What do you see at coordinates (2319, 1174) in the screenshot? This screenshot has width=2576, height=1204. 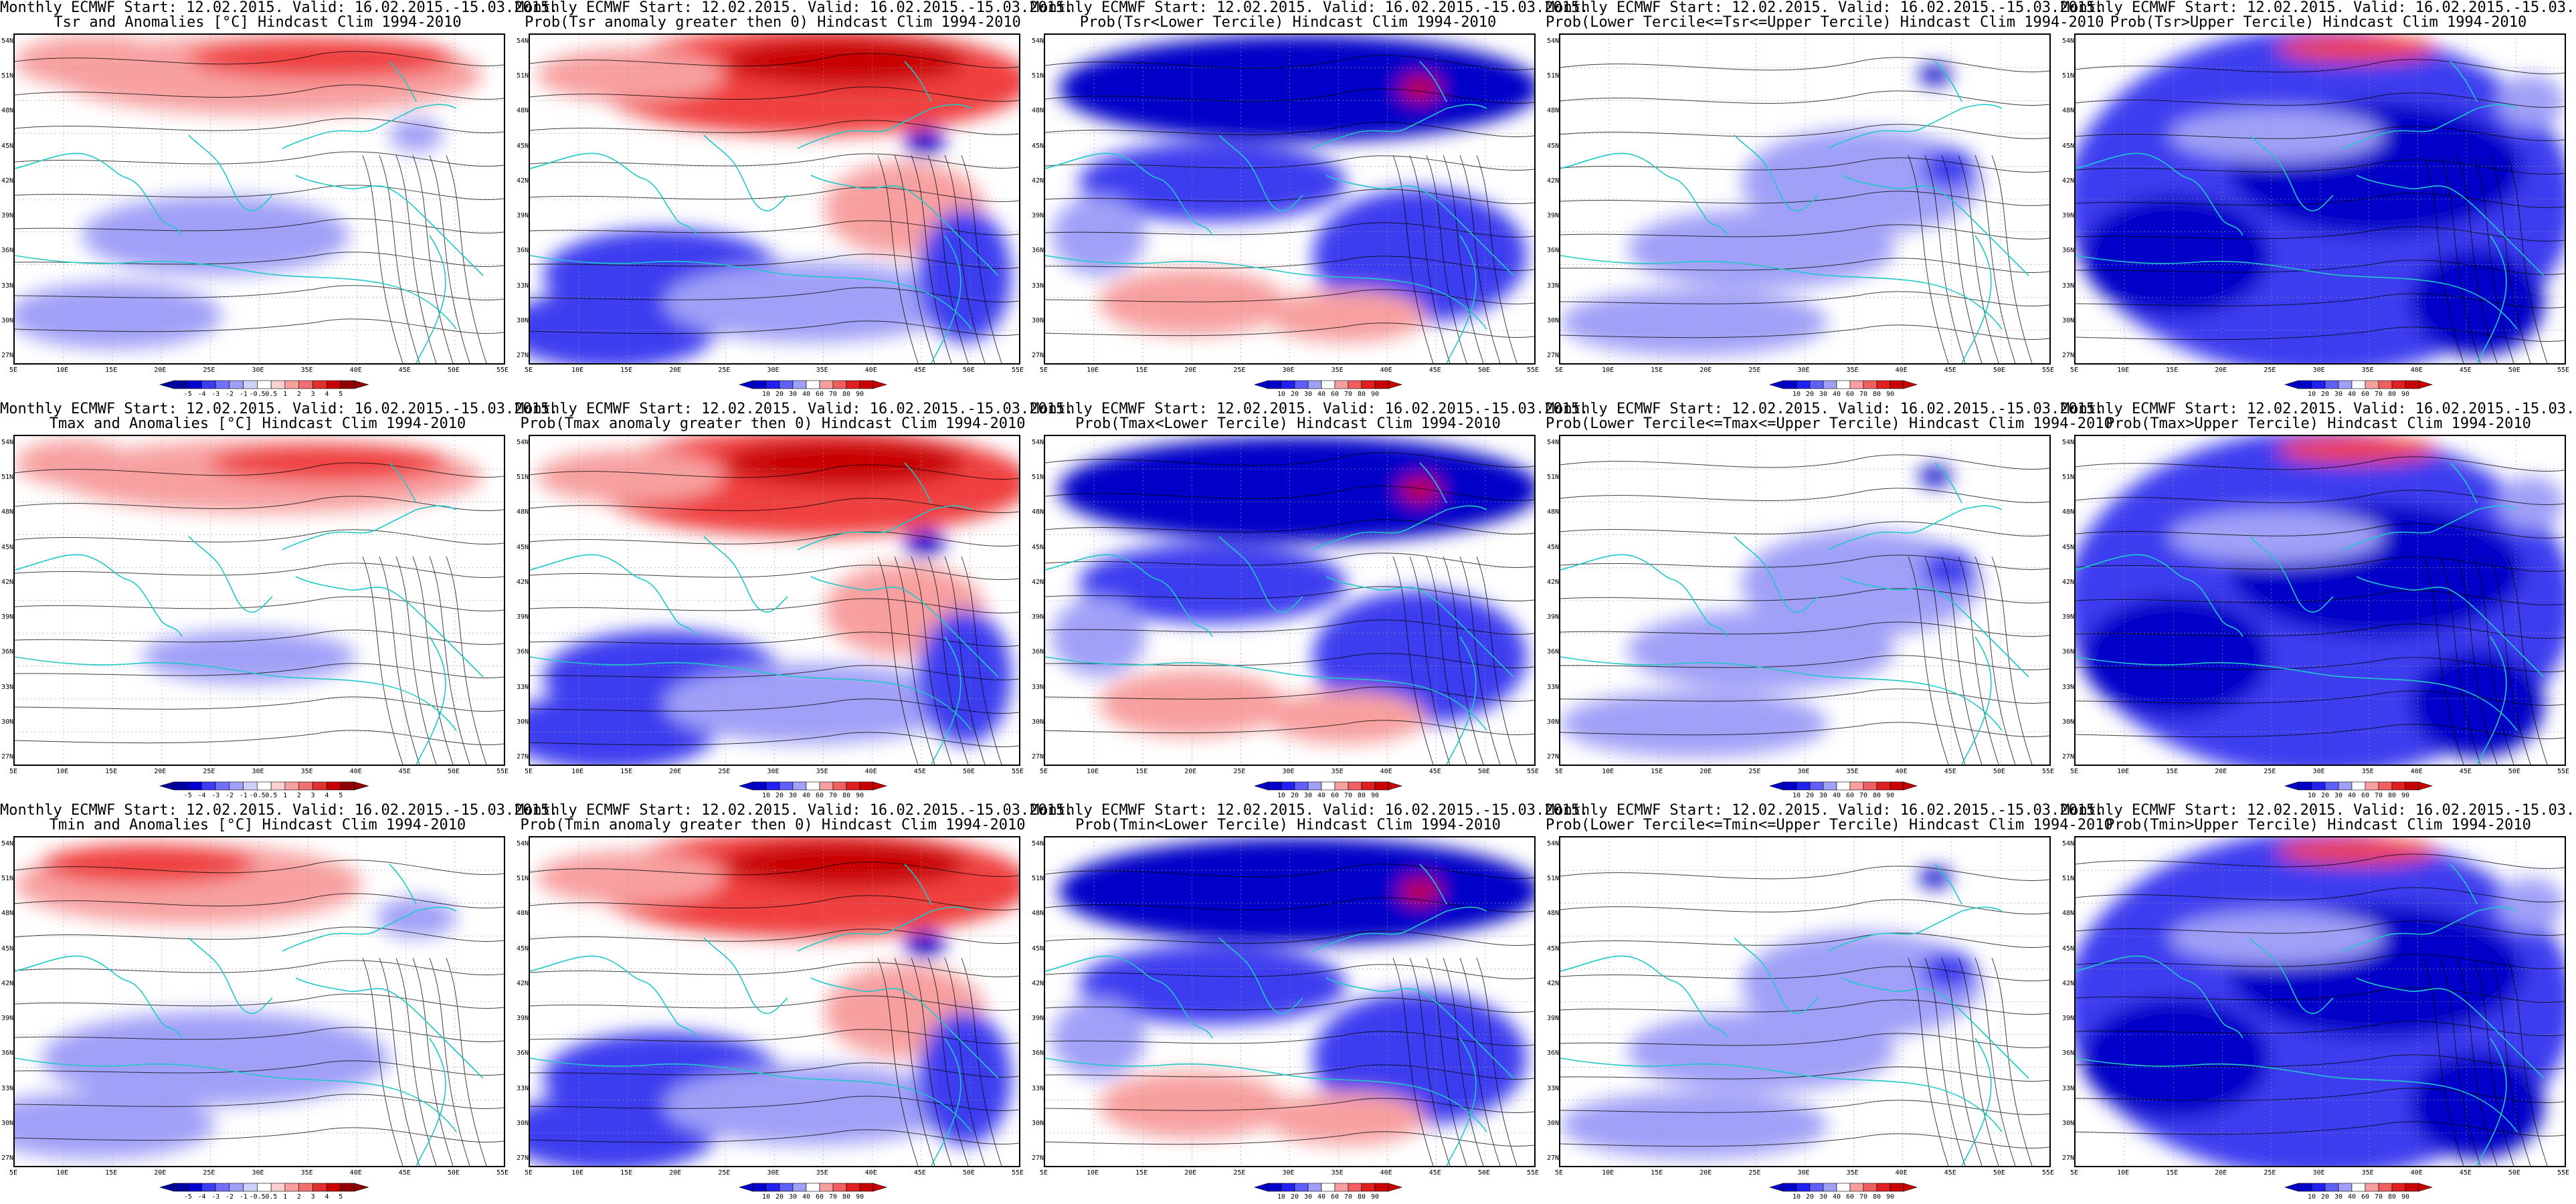 I see `longitude-labels: 5E 10E 15E 20E 25E 30E 35E 40E 45E 50E 55E` at bounding box center [2319, 1174].